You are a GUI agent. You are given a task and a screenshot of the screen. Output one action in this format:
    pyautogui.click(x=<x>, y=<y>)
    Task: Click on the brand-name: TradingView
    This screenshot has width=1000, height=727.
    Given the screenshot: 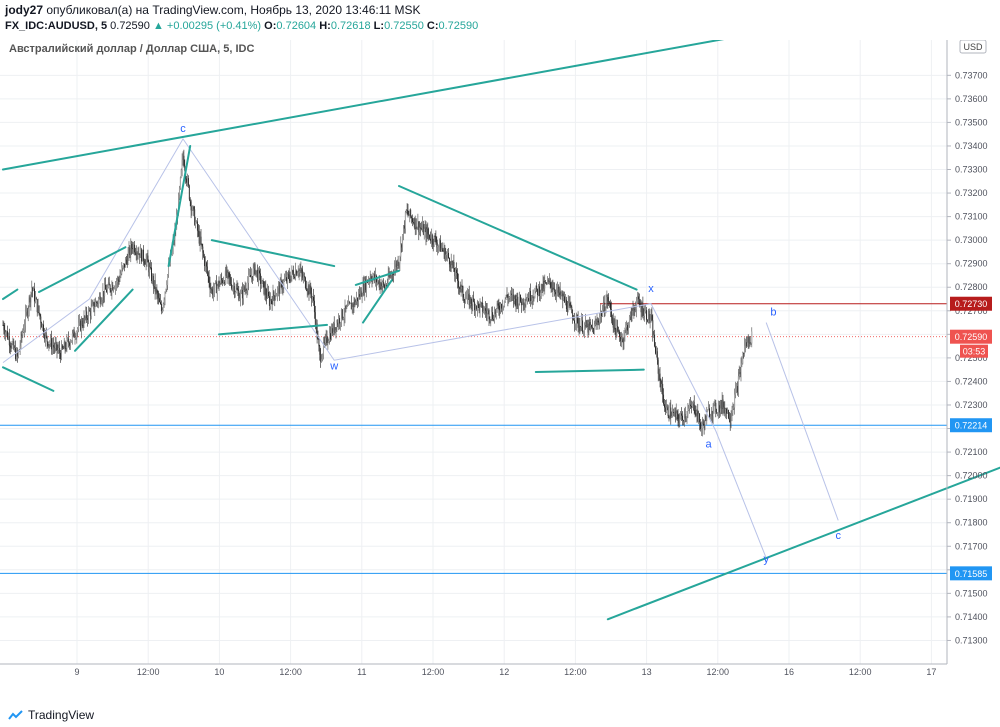 What is the action you would take?
    pyautogui.click(x=61, y=715)
    